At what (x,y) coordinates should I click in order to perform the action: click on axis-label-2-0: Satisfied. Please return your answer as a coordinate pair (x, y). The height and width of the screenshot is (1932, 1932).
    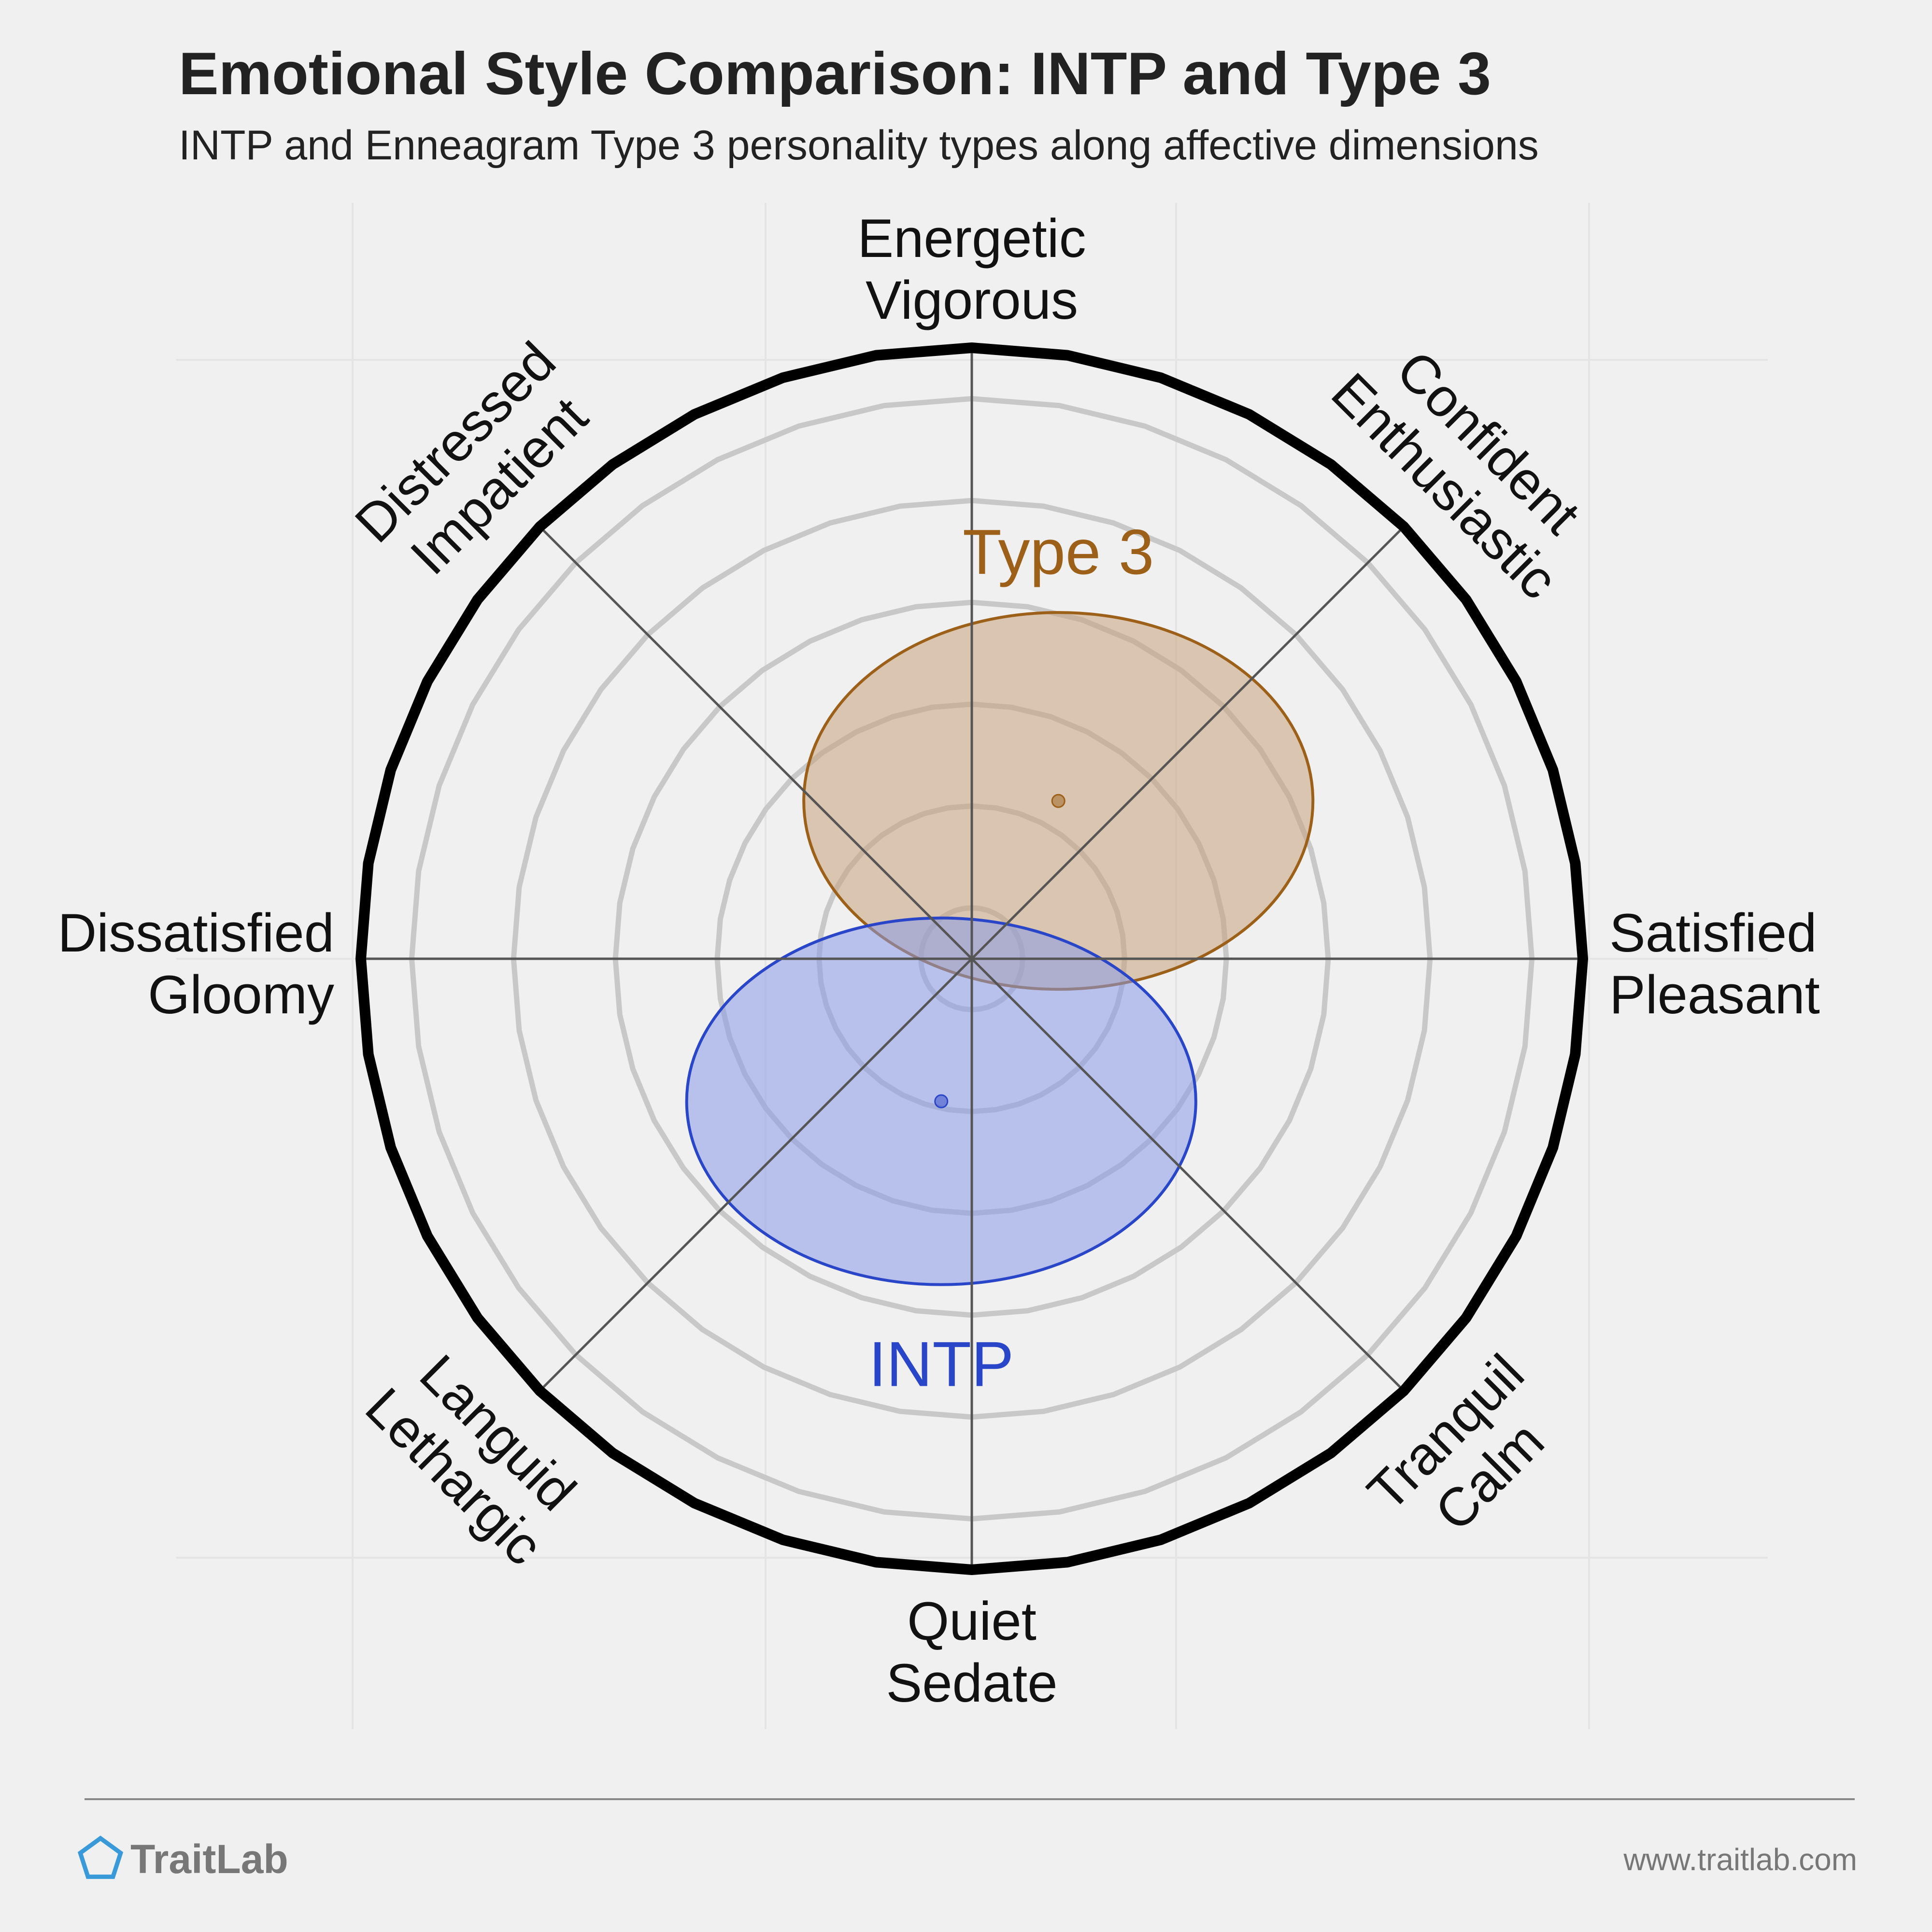
    Looking at the image, I should click on (1713, 933).